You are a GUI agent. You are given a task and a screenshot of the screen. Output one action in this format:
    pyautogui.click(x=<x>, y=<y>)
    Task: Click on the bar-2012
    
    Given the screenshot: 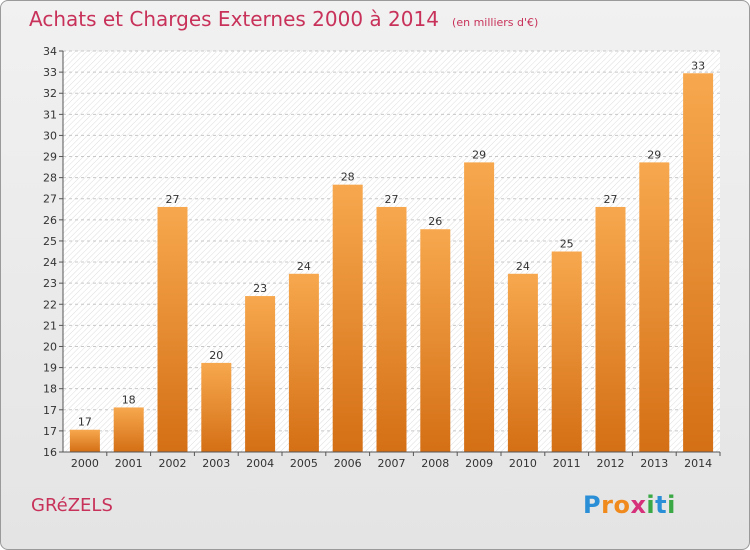 What is the action you would take?
    pyautogui.click(x=610, y=329)
    